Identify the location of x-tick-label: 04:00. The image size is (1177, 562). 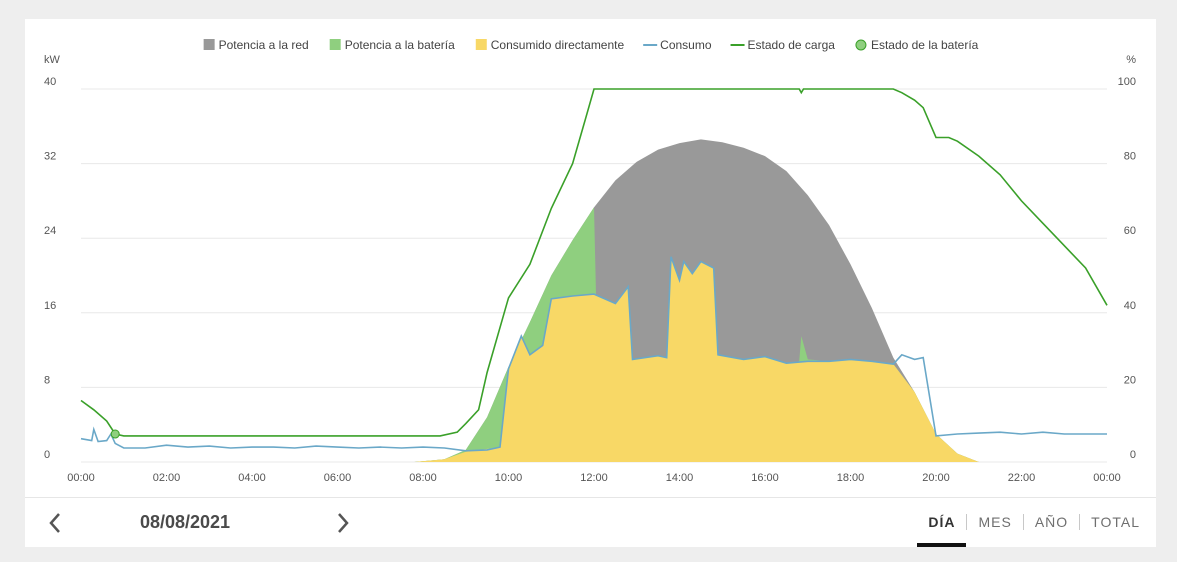
(252, 478).